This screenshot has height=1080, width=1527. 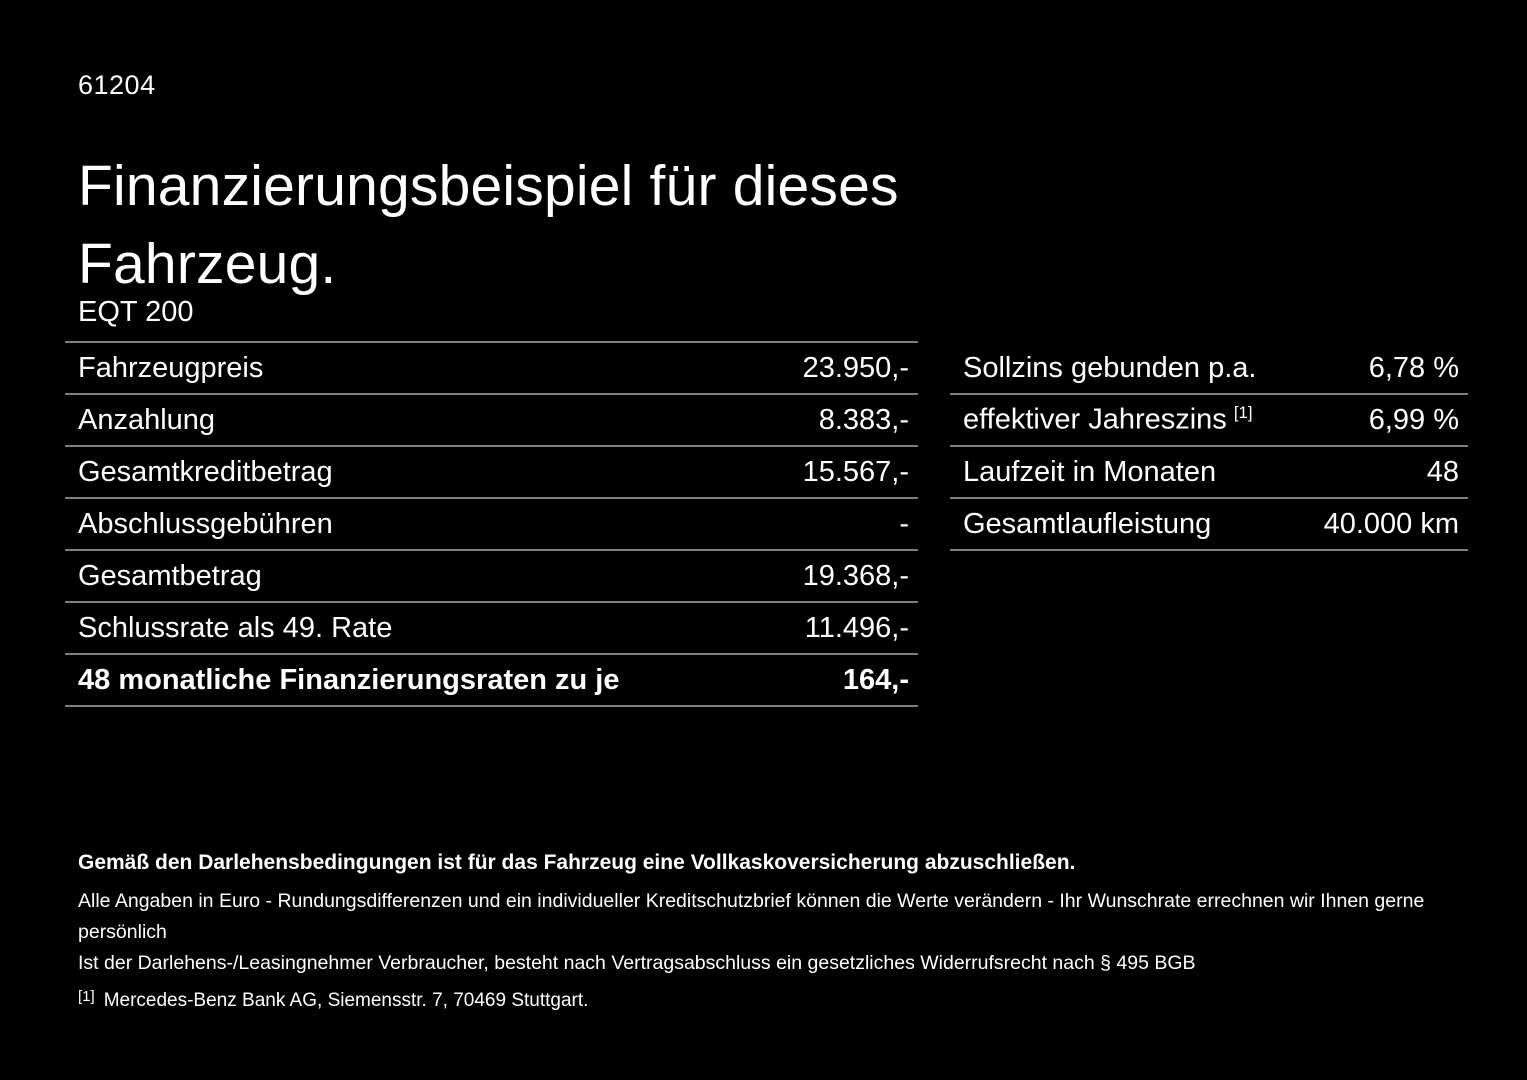 What do you see at coordinates (205, 471) in the screenshot?
I see `row-label: Gesamtkreditbetrag` at bounding box center [205, 471].